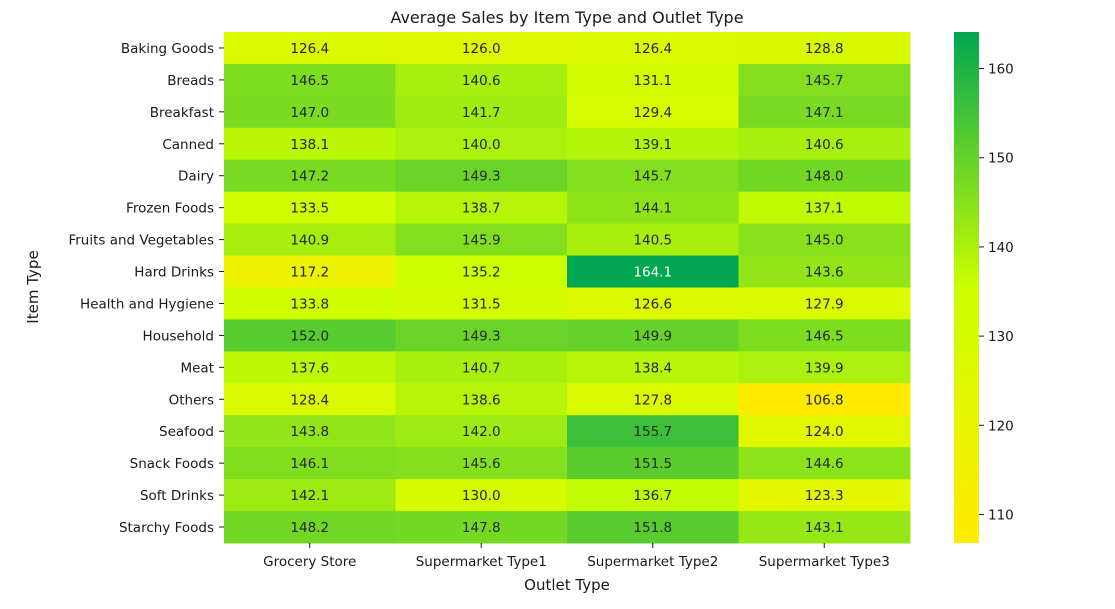  What do you see at coordinates (309, 273) in the screenshot?
I see `cell-value-label: 117.2` at bounding box center [309, 273].